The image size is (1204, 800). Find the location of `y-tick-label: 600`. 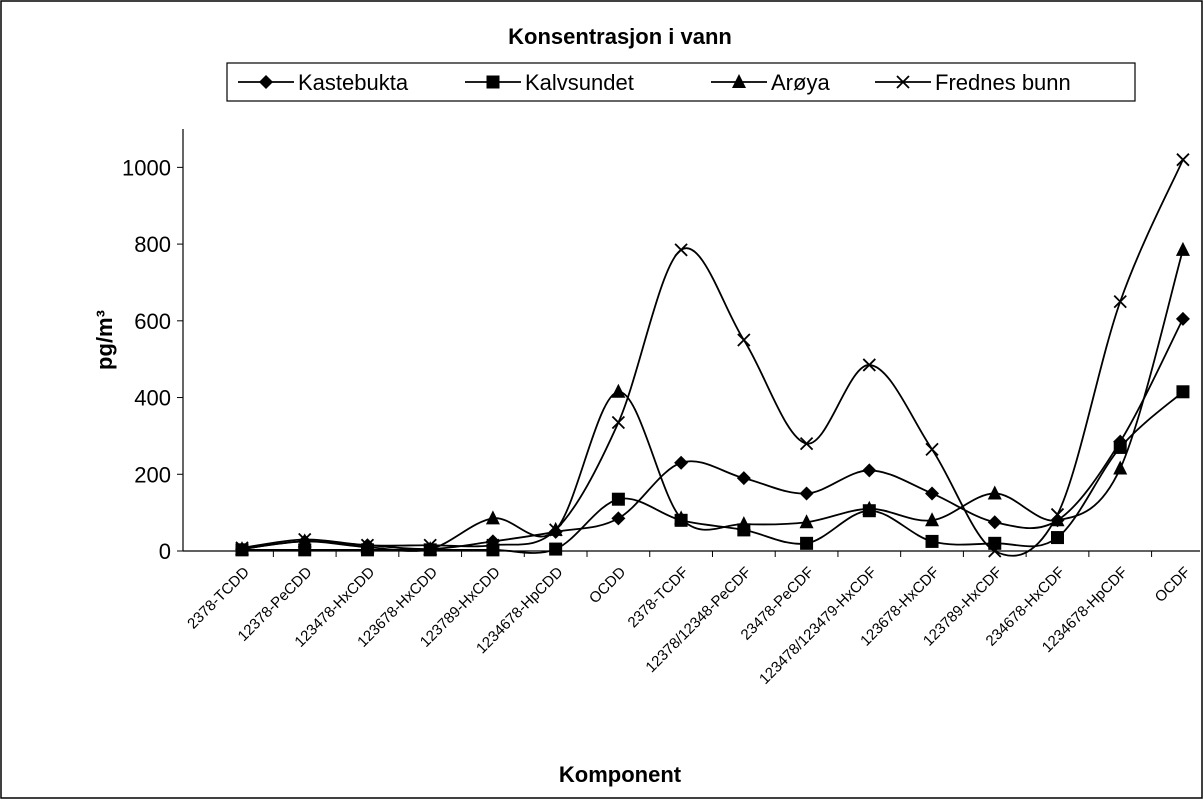

y-tick-label: 600 is located at coordinates (152, 321).